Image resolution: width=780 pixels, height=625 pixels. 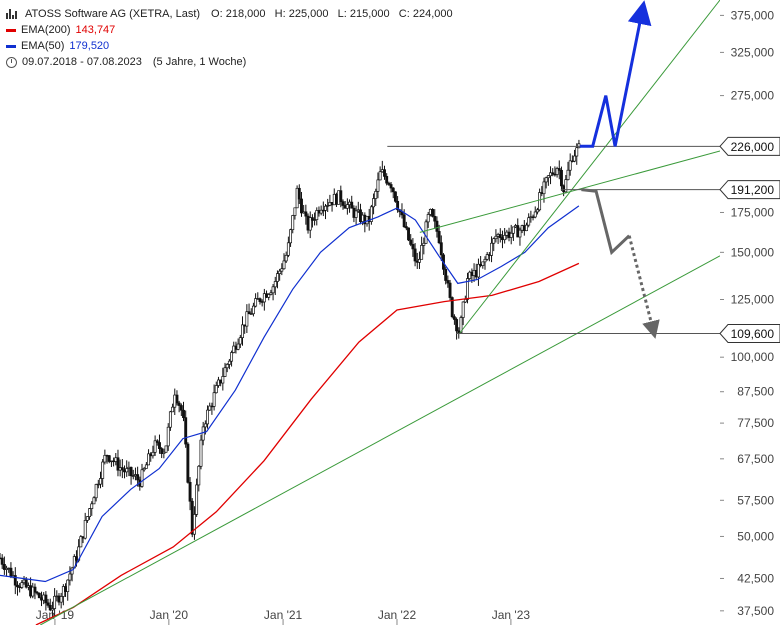 What do you see at coordinates (753, 147) in the screenshot?
I see `level-label: 226,000` at bounding box center [753, 147].